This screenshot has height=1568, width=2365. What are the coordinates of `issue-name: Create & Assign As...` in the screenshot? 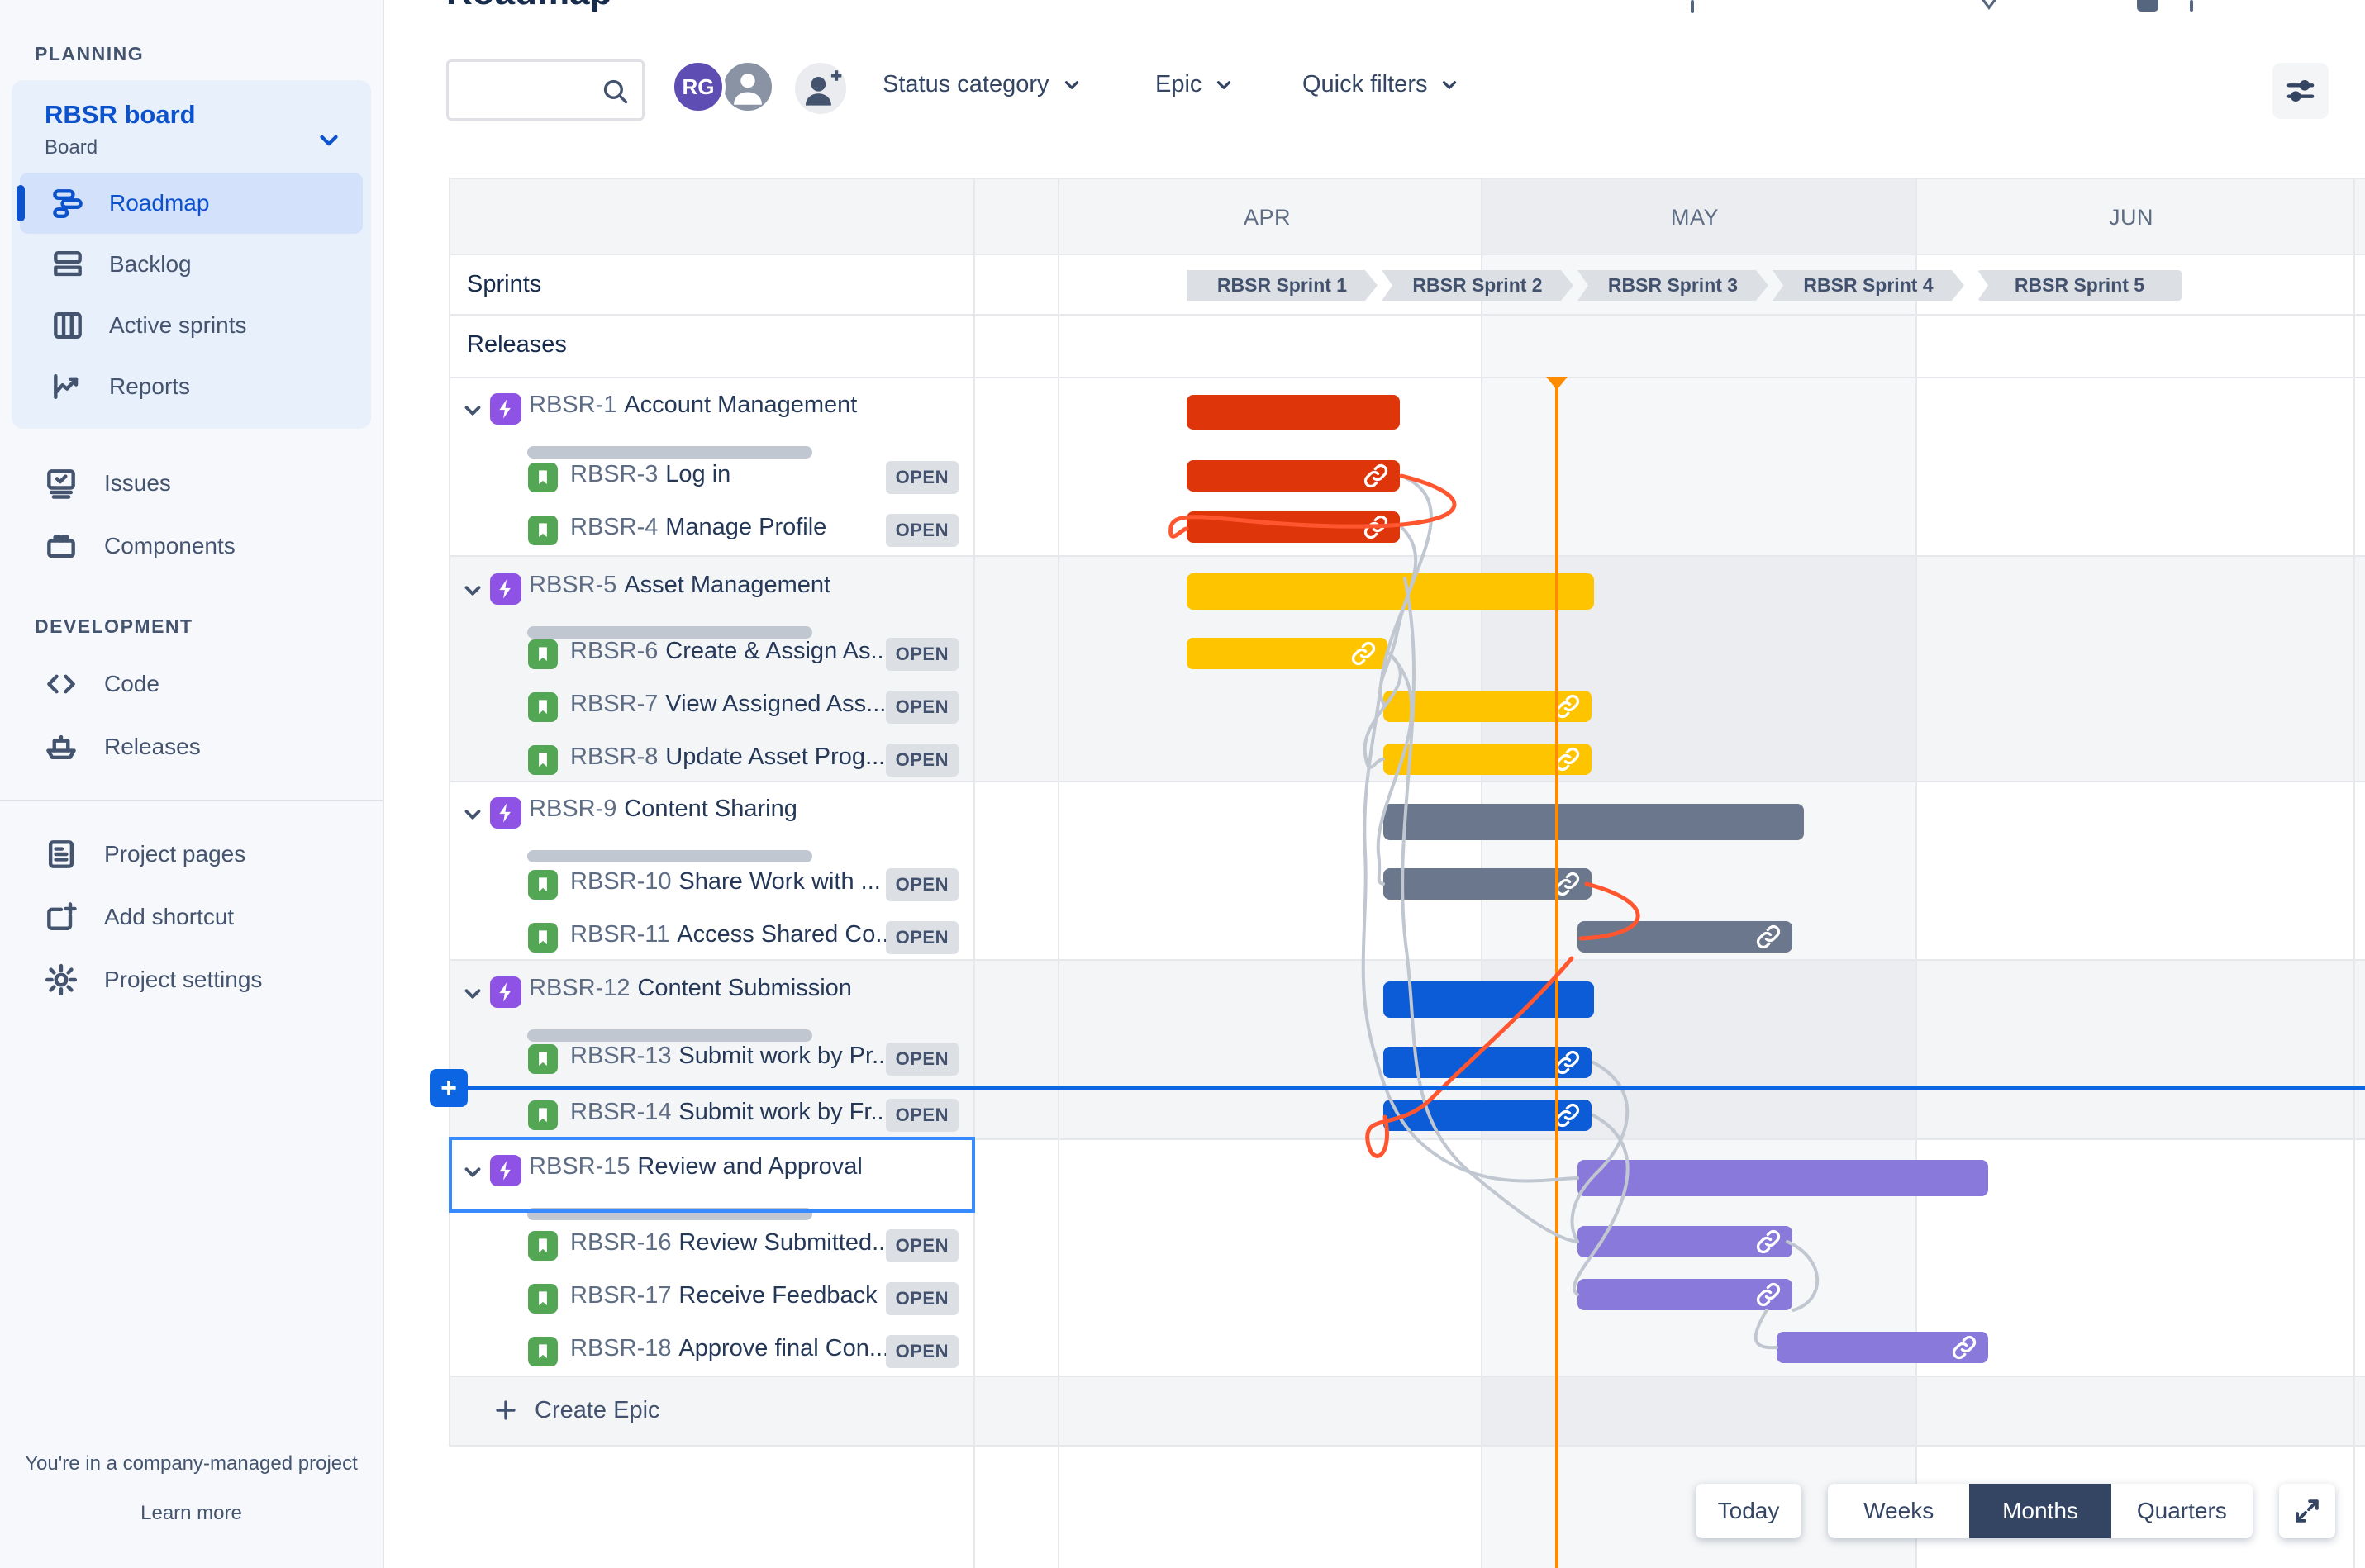 It's located at (778, 651).